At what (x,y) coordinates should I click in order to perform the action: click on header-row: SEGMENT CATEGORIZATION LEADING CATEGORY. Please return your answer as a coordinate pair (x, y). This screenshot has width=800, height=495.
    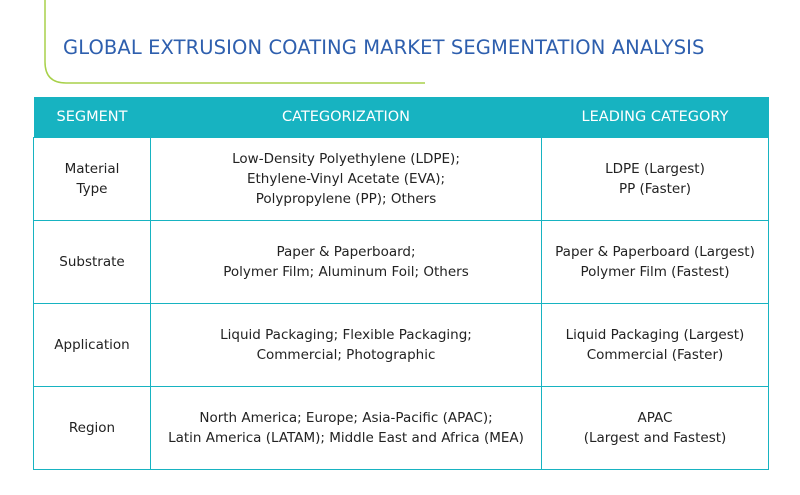
    Looking at the image, I should click on (401, 117).